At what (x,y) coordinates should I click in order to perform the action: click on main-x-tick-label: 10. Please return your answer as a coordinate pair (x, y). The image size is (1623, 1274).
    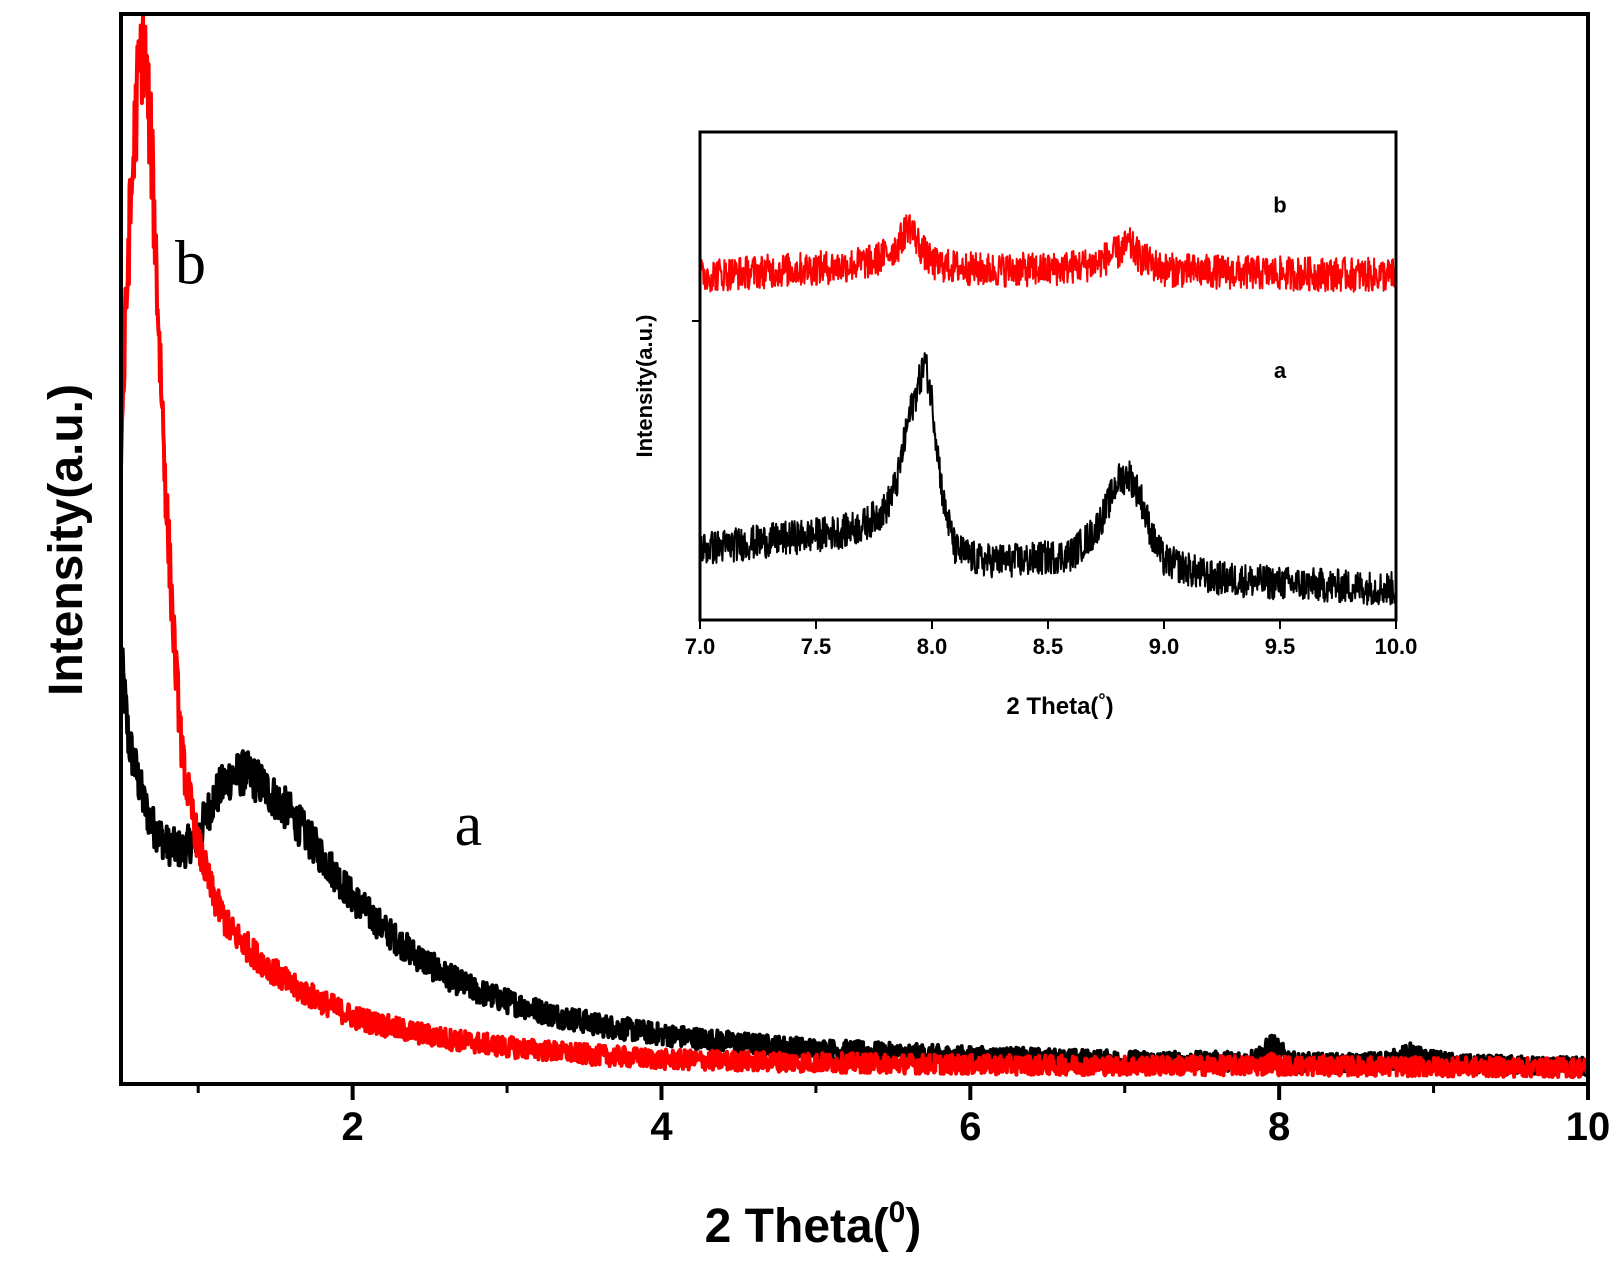
    Looking at the image, I should click on (1588, 1127).